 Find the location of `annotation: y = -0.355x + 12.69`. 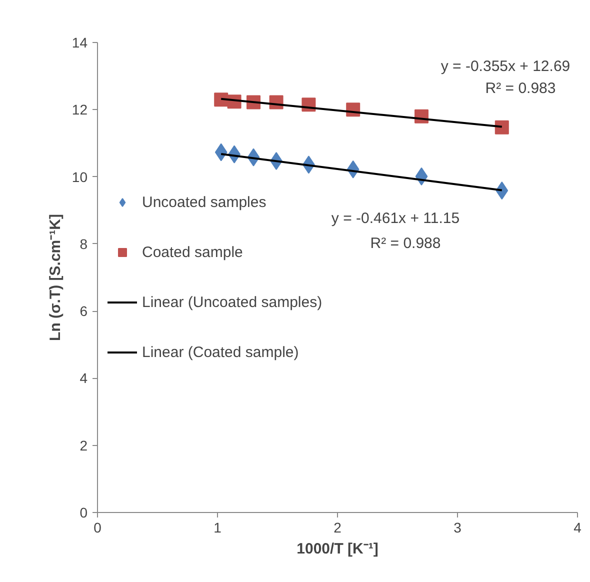

annotation: y = -0.355x + 12.69 is located at coordinates (505, 66).